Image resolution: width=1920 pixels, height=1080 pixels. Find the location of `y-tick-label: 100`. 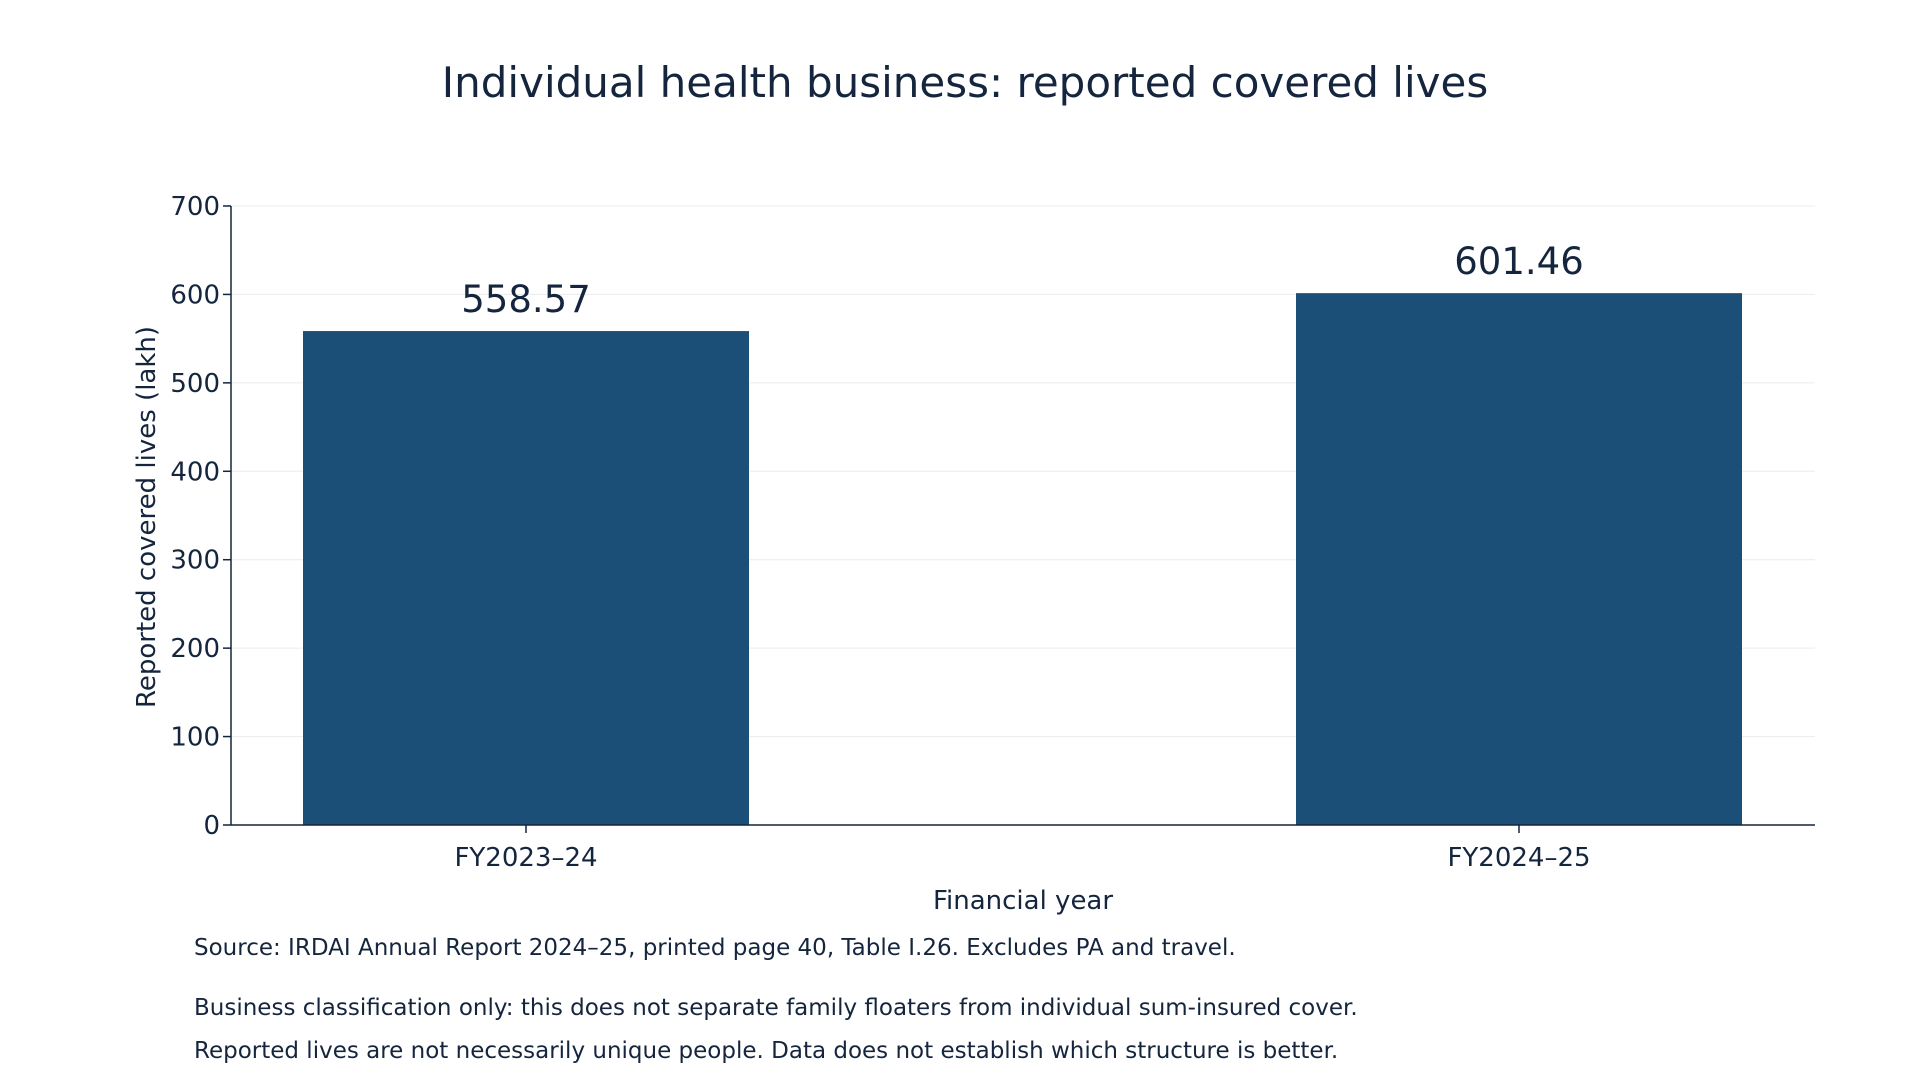

y-tick-label: 100 is located at coordinates (195, 738).